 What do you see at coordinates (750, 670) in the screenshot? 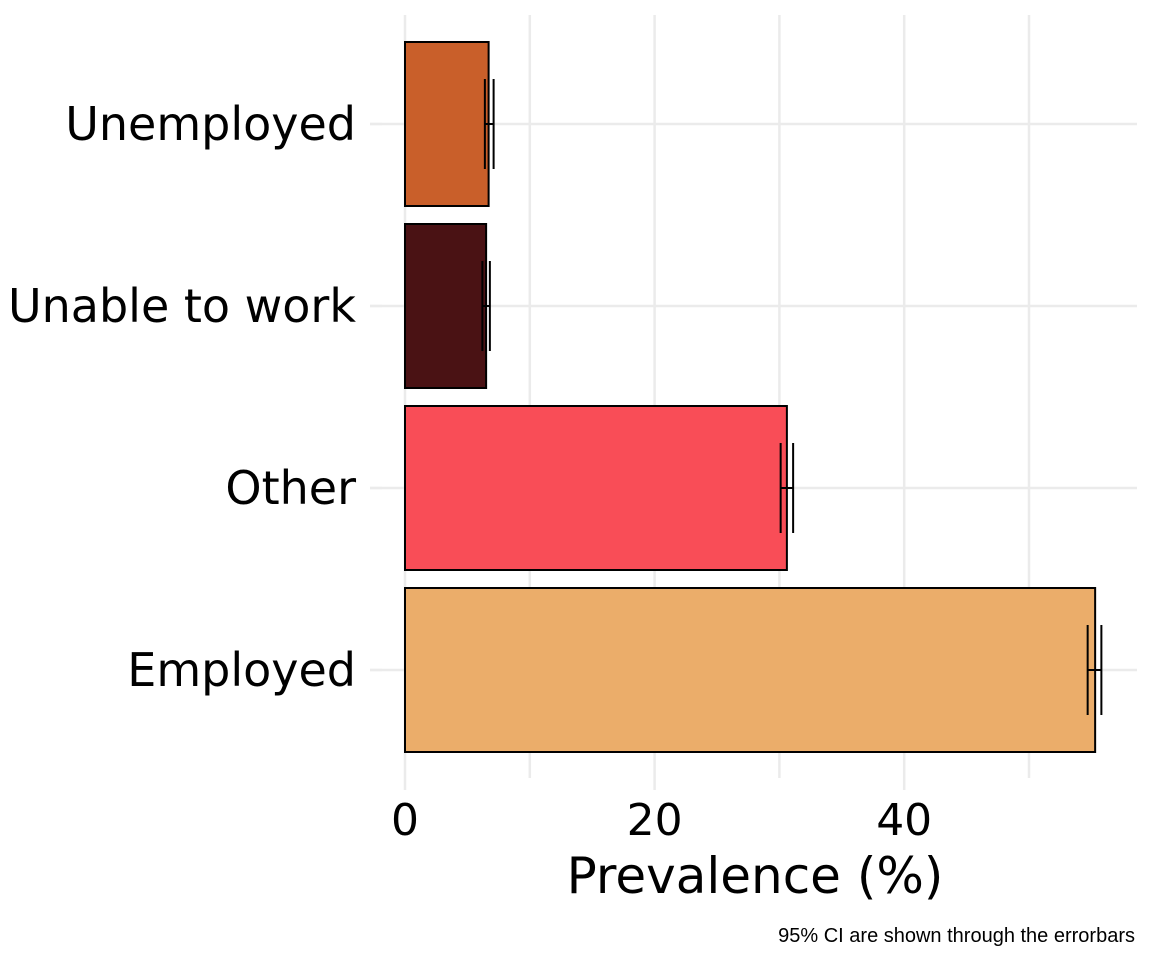
I see `bar-employed` at bounding box center [750, 670].